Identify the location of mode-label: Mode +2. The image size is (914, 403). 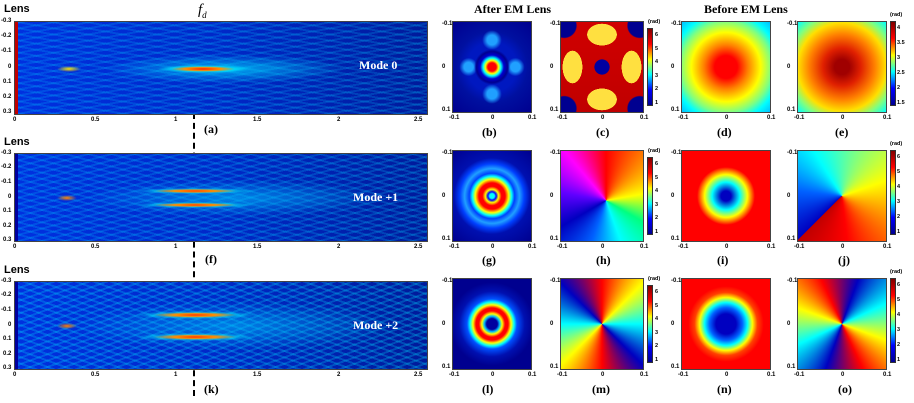
(376, 325).